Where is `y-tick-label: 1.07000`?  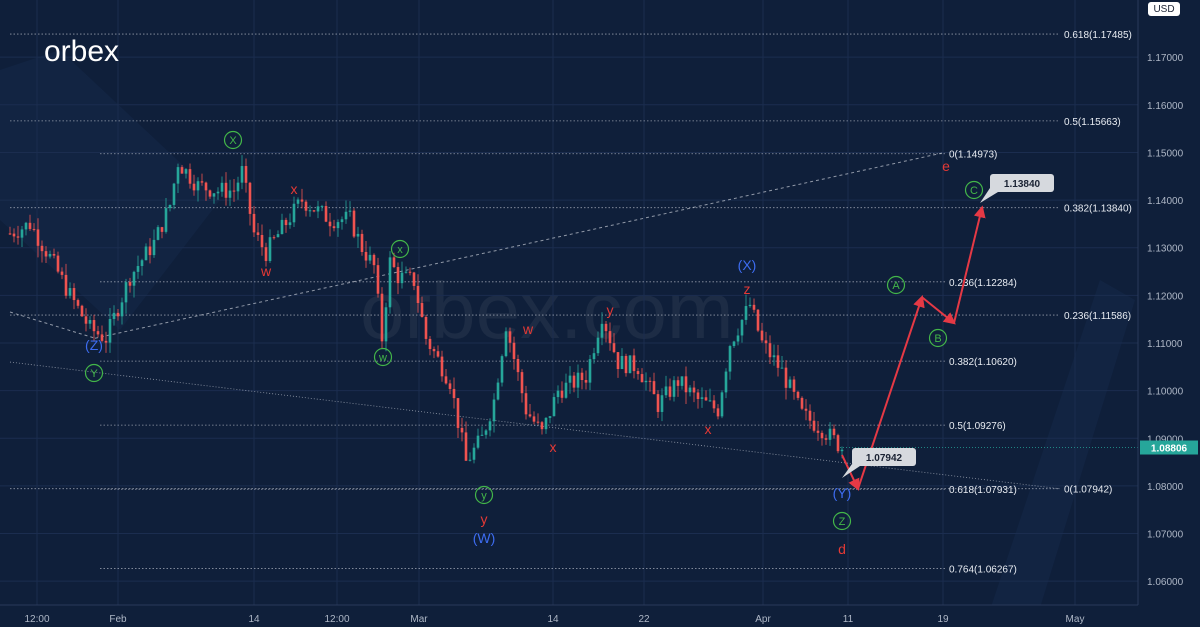
y-tick-label: 1.07000 is located at coordinates (1165, 535).